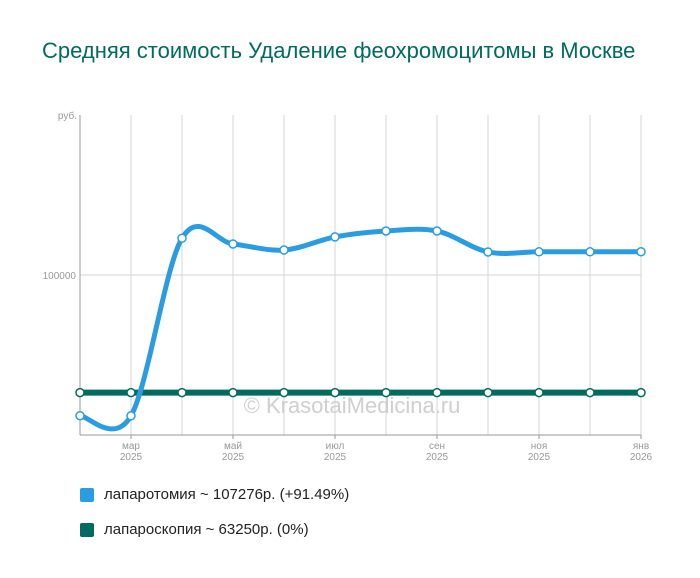 This screenshot has width=700, height=578. What do you see at coordinates (641, 446) in the screenshot?
I see `x-tick-label: янв` at bounding box center [641, 446].